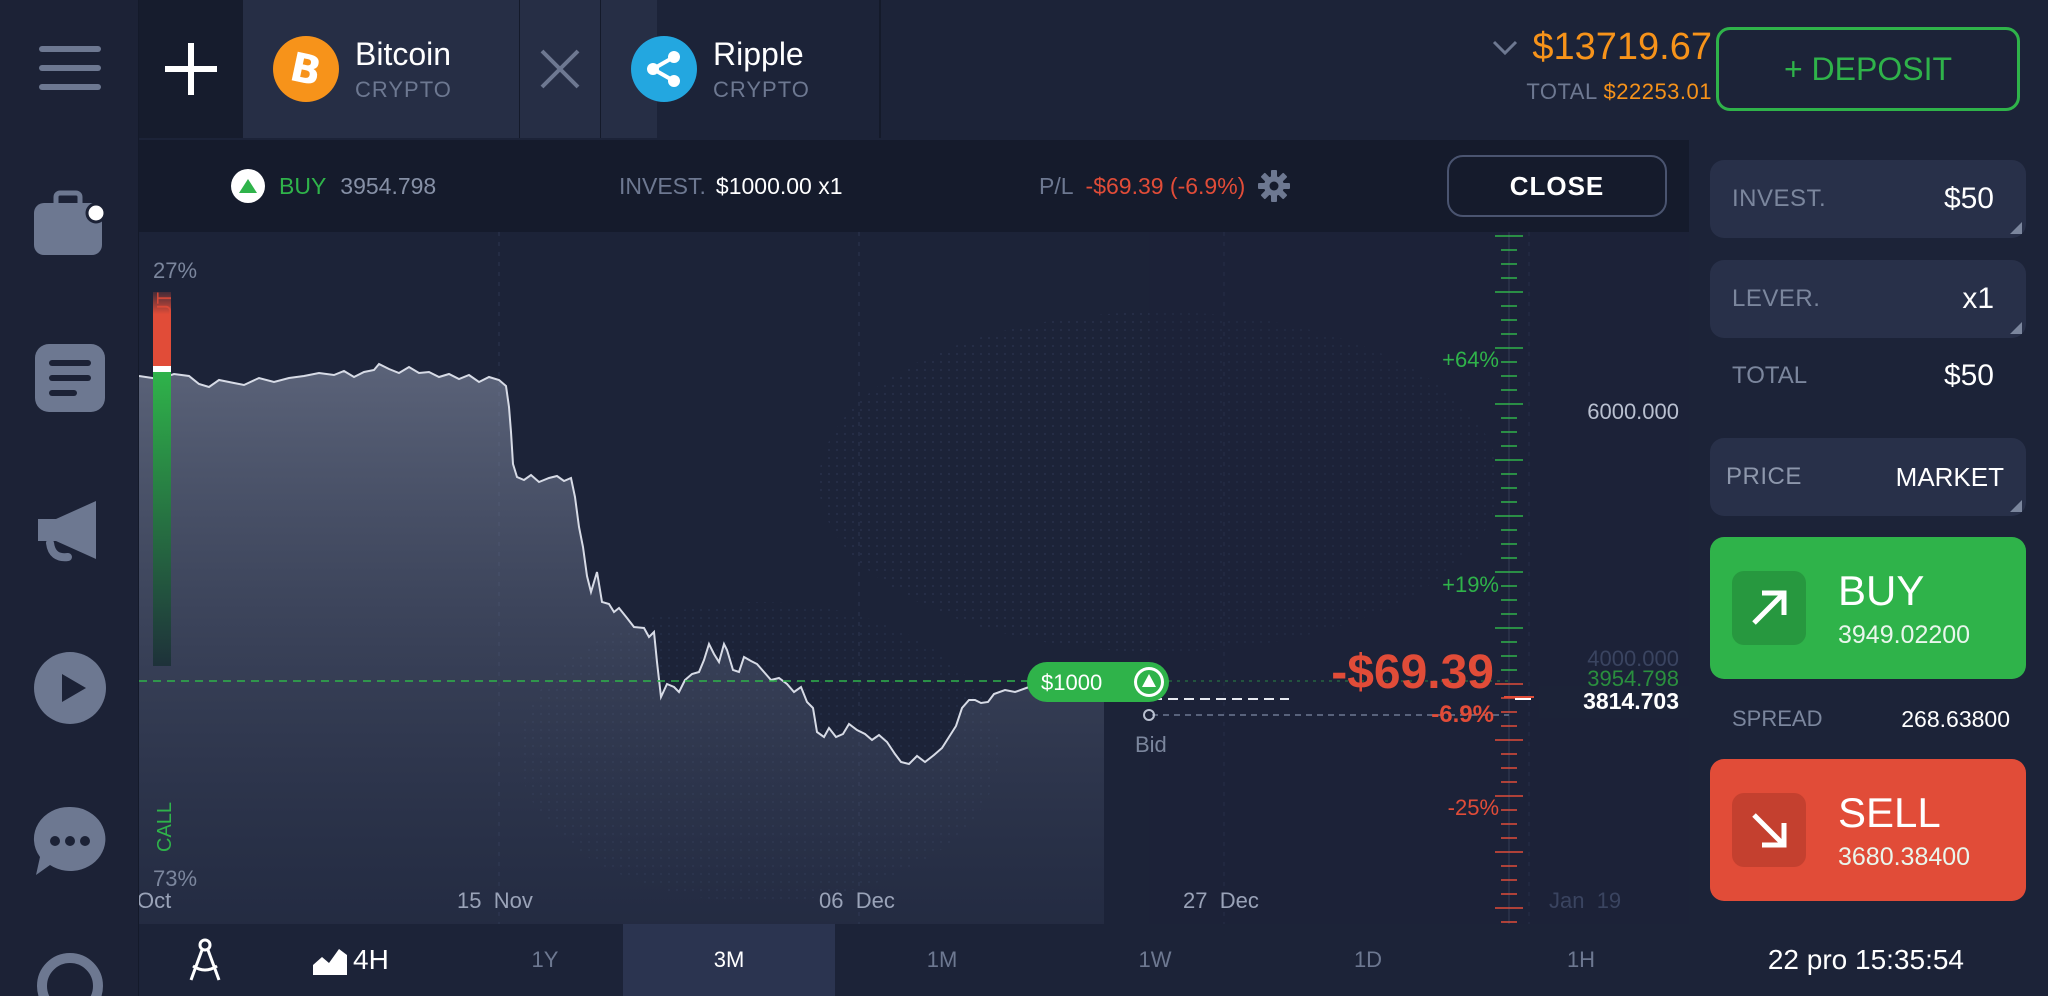  Describe the element at coordinates (155, 900) in the screenshot. I see `x-label-oct: Oct` at that location.